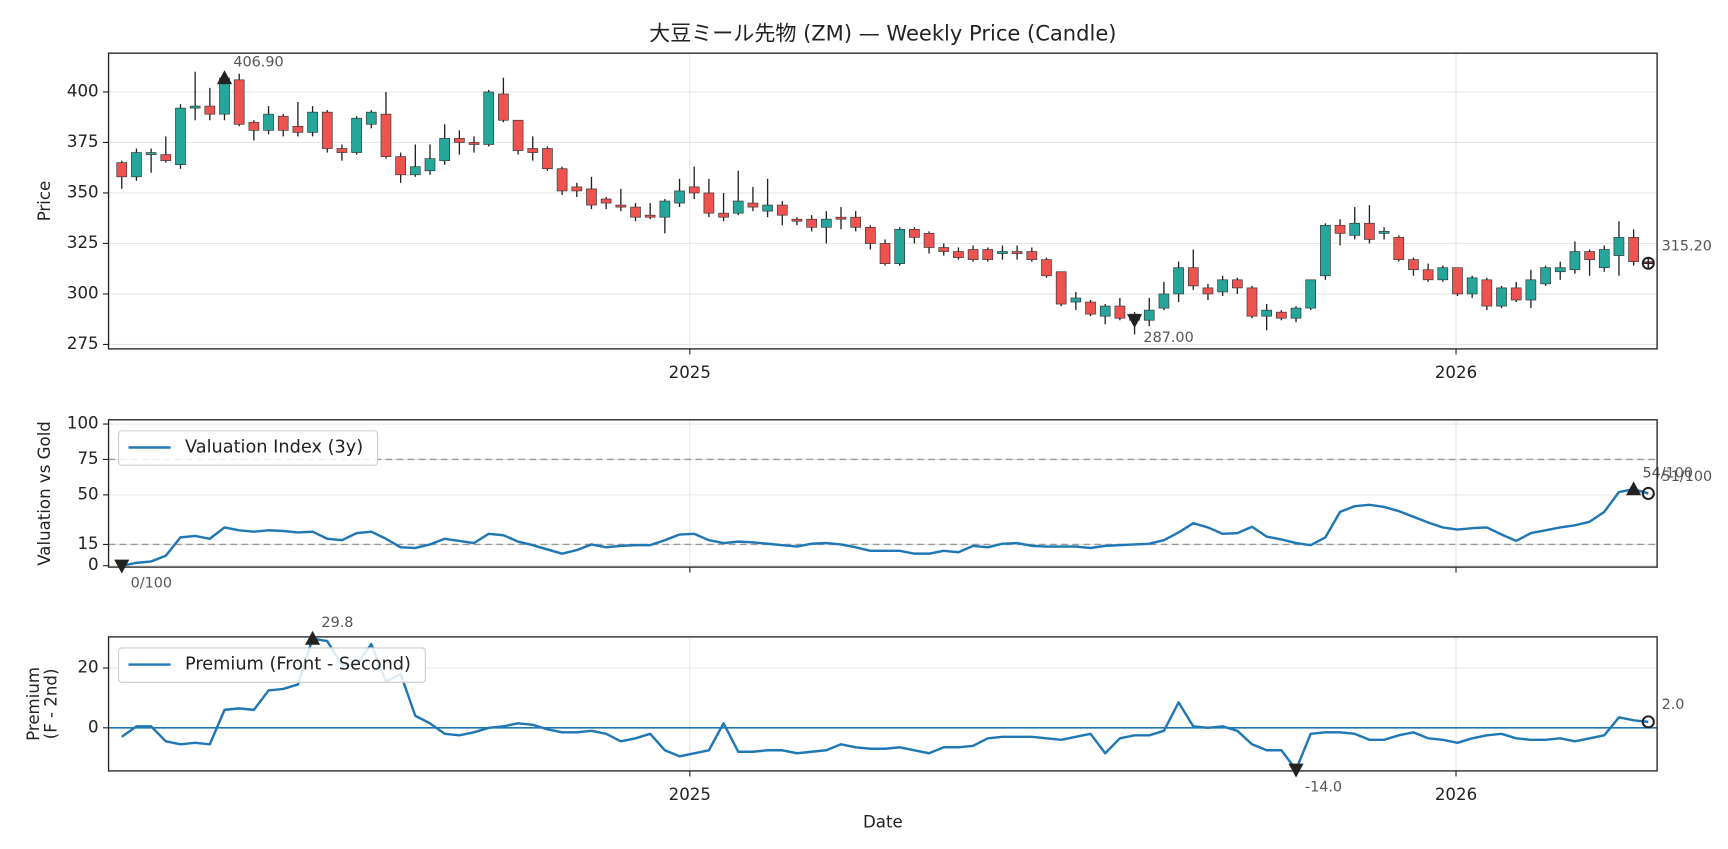 The image size is (1728, 849). Describe the element at coordinates (337, 623) in the screenshot. I see `annotation-label: 29.8` at that location.